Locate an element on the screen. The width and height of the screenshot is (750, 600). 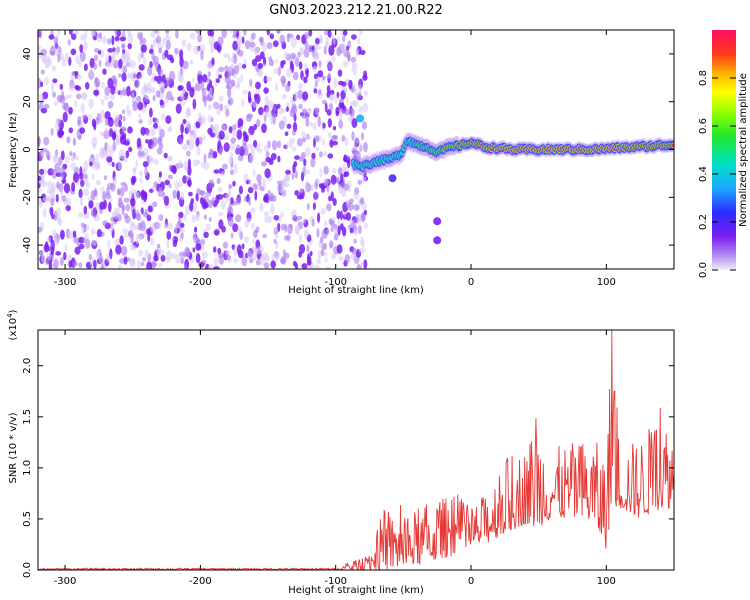
x-tick-label: -300 is located at coordinates (65, 581).